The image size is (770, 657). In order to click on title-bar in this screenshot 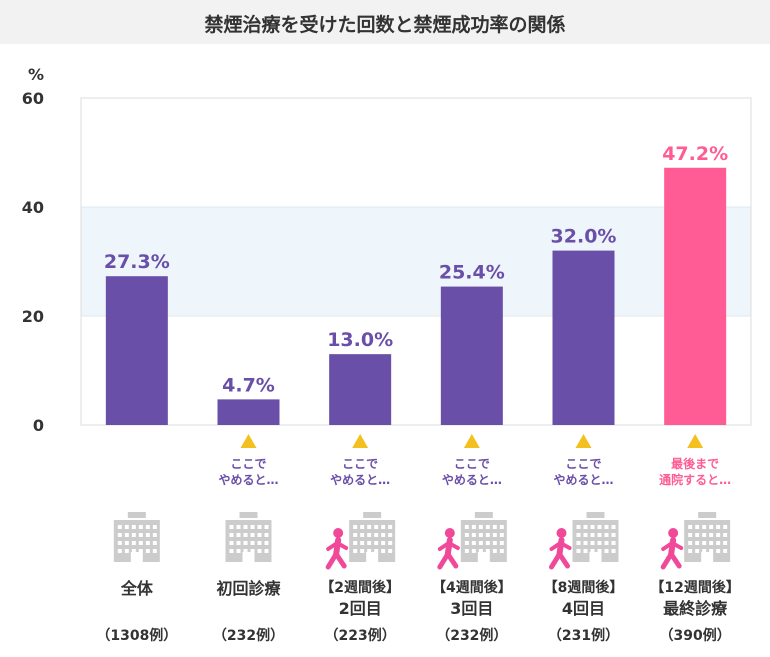, I will do `click(385, 22)`.